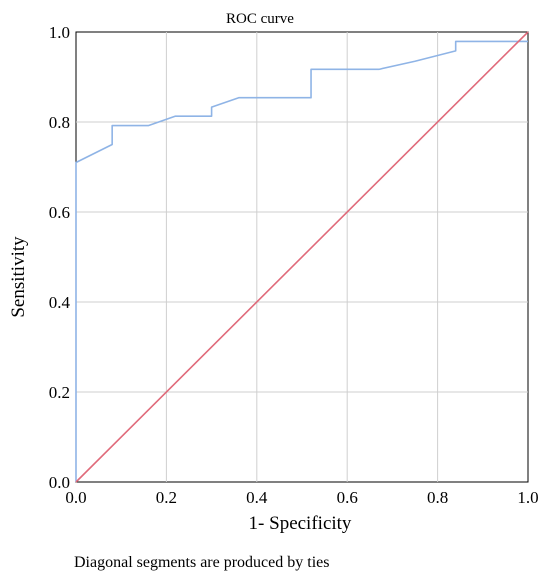 The height and width of the screenshot is (584, 544). What do you see at coordinates (166, 497) in the screenshot?
I see `x-tick-label: 0.2` at bounding box center [166, 497].